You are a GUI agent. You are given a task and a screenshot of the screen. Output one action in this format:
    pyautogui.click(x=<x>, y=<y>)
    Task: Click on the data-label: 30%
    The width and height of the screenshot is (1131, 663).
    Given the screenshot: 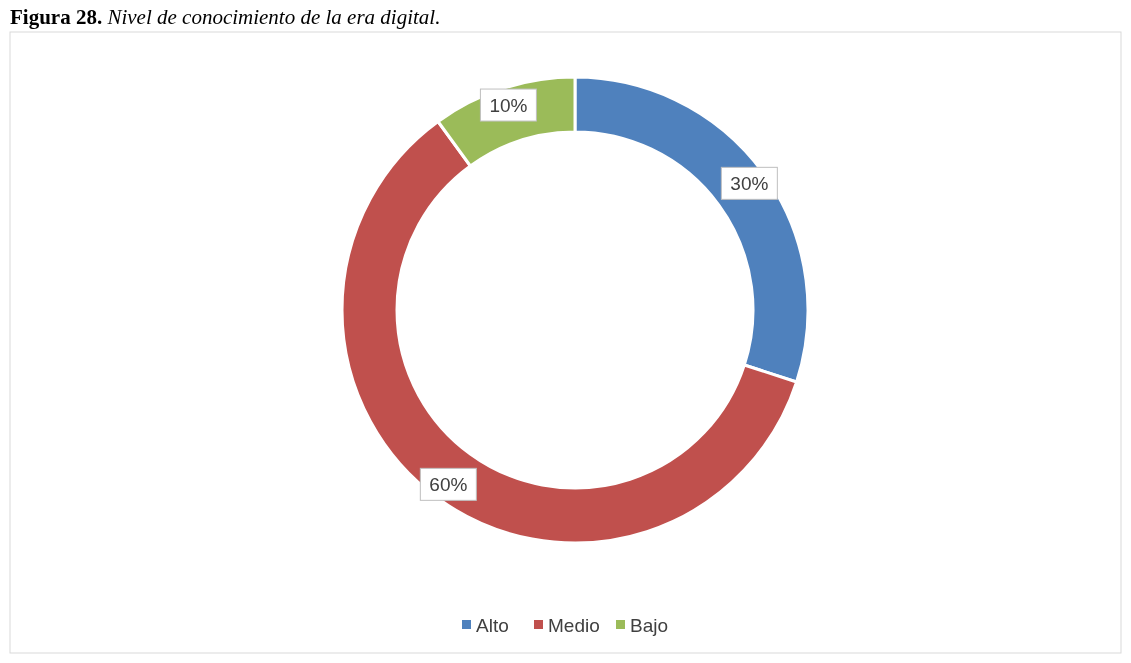 What is the action you would take?
    pyautogui.click(x=749, y=184)
    